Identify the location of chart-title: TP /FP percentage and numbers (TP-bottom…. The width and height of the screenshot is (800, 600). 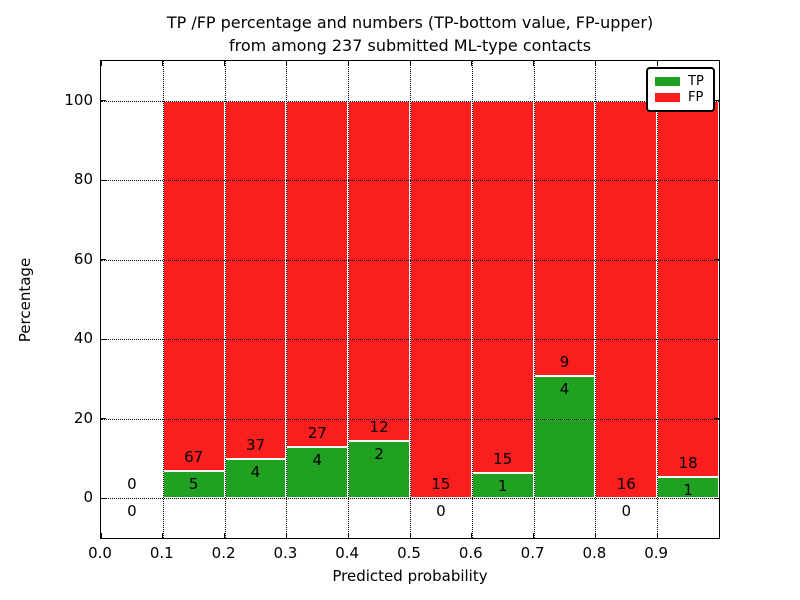
(410, 34).